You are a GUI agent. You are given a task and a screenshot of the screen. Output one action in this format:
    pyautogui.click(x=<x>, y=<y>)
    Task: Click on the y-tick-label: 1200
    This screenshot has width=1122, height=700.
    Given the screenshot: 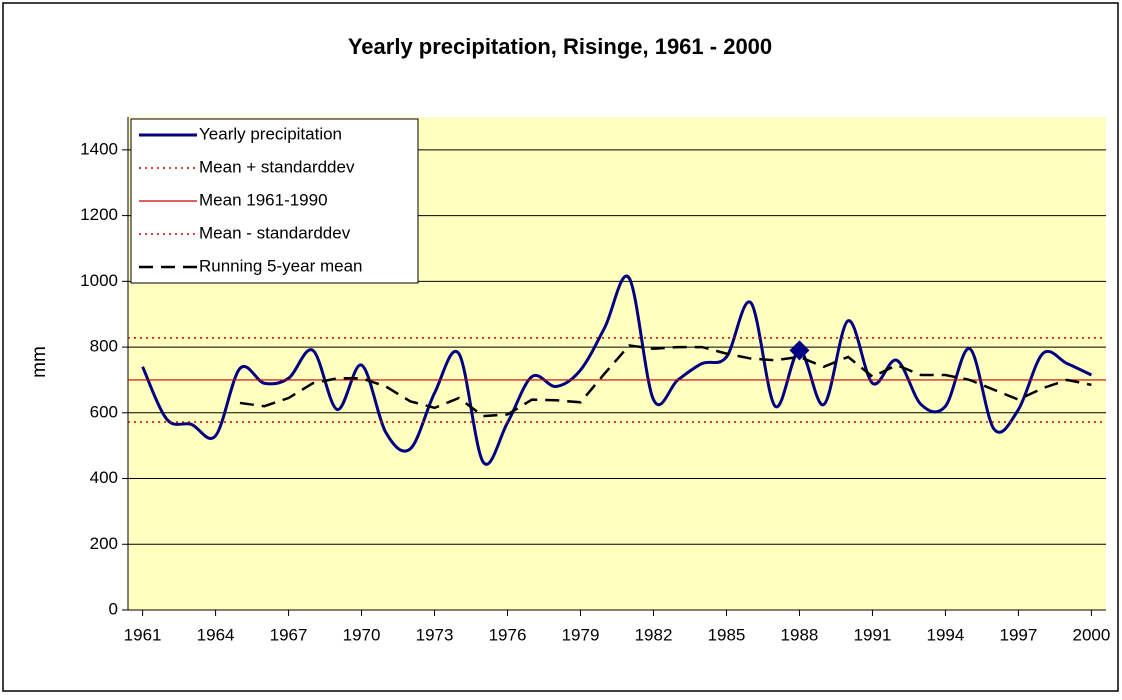 What is the action you would take?
    pyautogui.click(x=99, y=214)
    